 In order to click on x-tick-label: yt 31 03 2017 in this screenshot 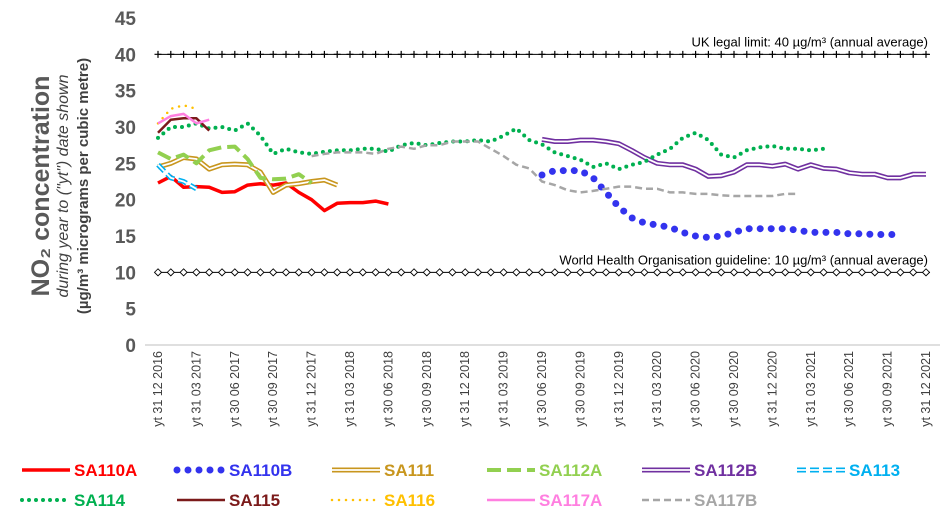, I will do `click(196, 389)`.